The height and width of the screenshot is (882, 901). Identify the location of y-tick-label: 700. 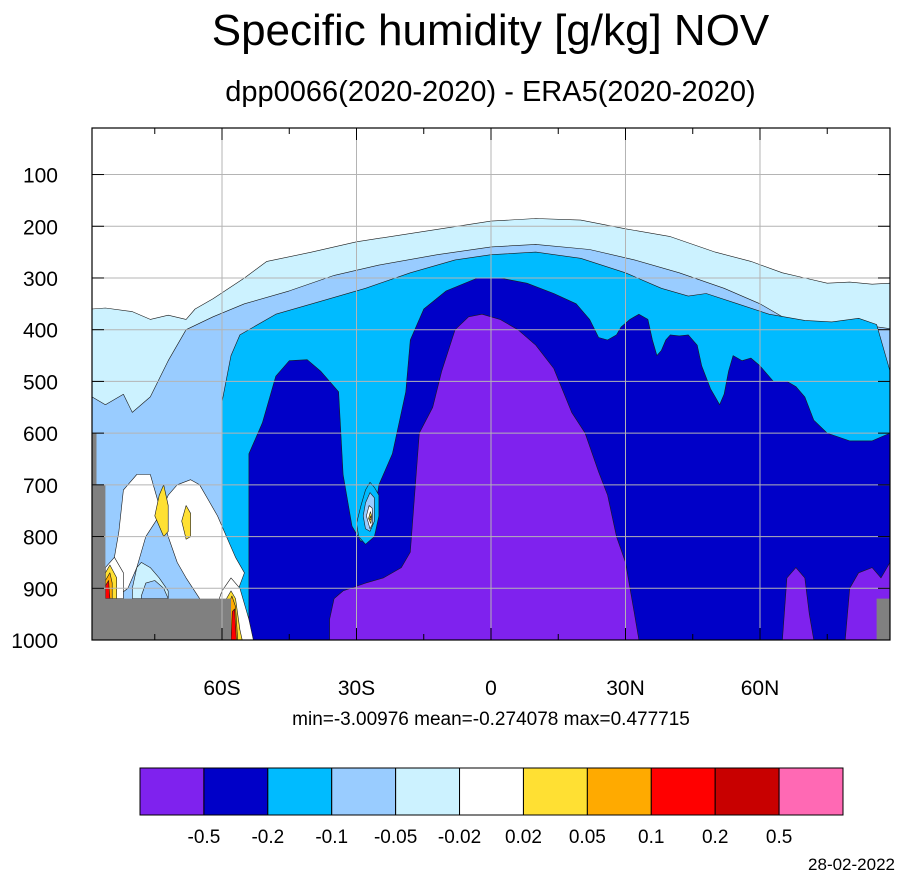
(40, 486).